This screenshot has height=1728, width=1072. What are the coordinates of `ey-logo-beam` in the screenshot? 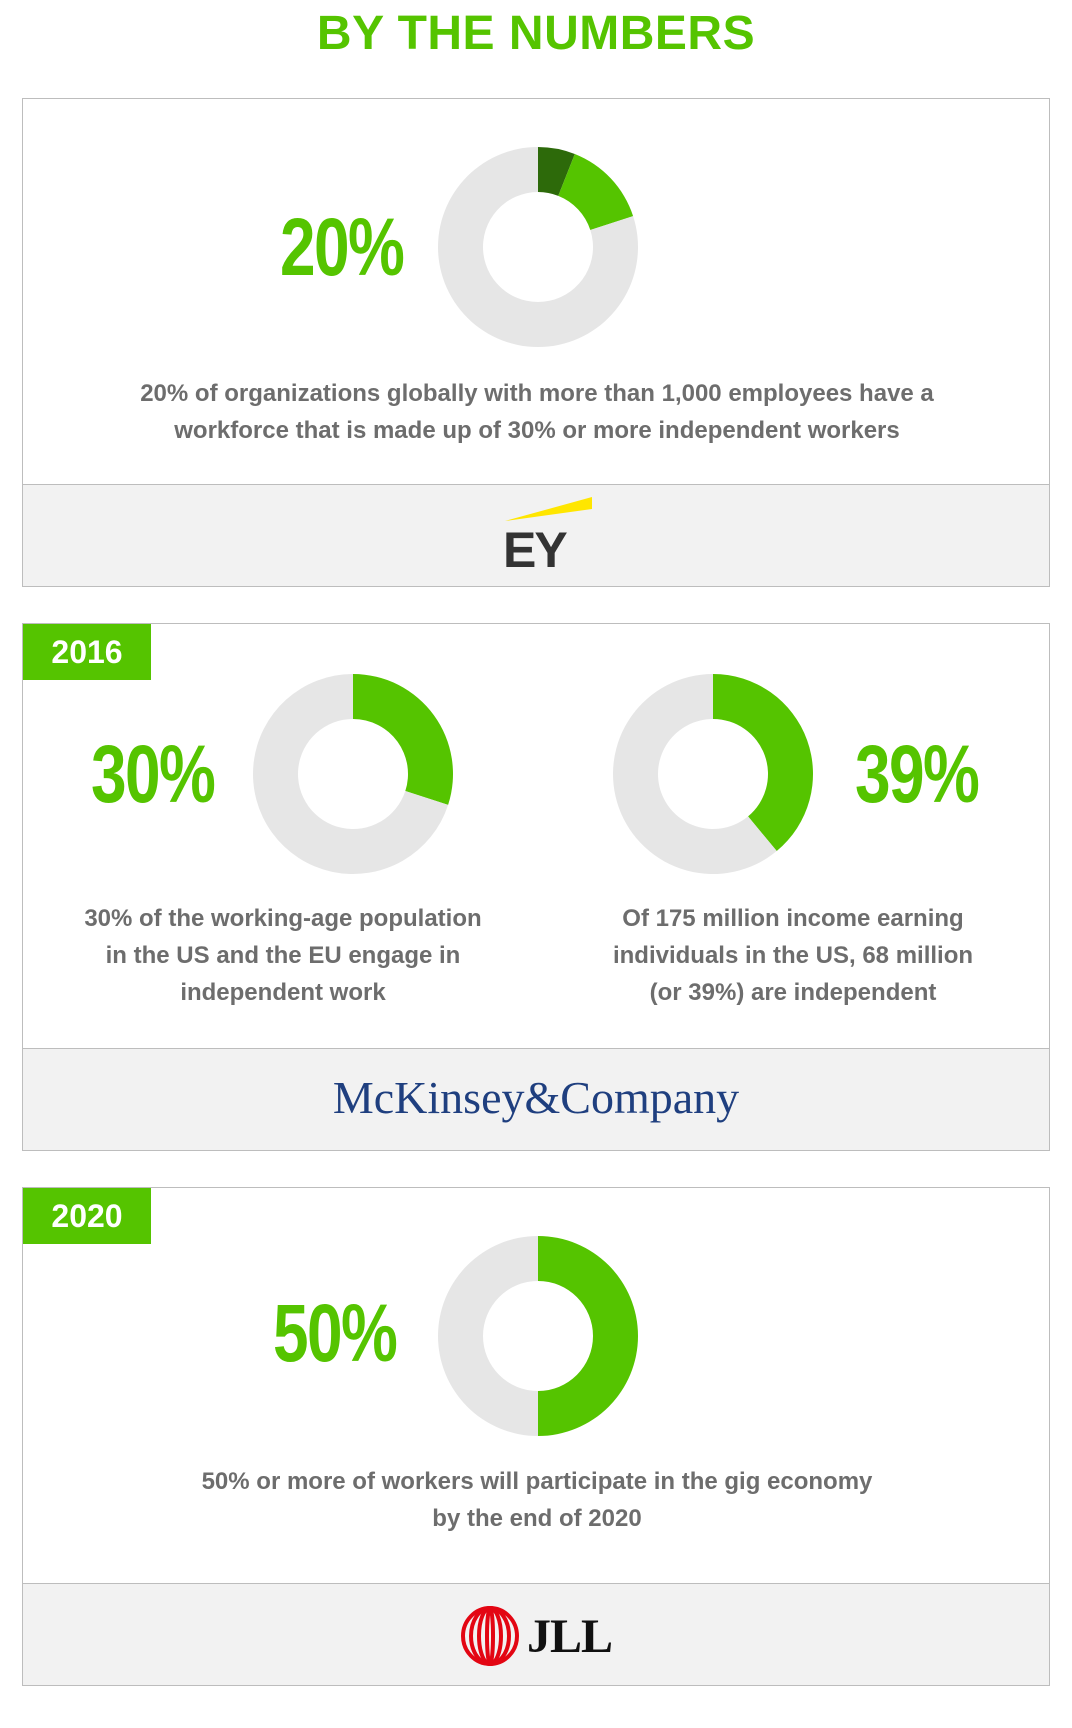 It's located at (548, 509).